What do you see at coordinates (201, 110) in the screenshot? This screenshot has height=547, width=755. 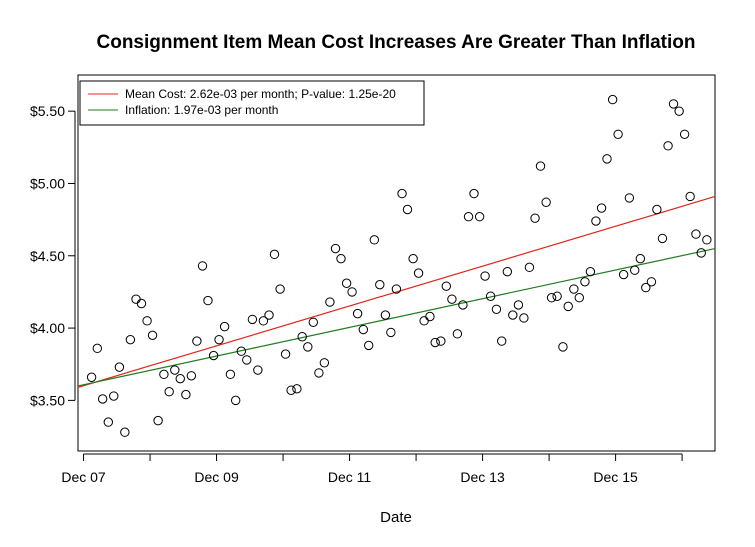 I see `legend-label-inflation: Inflation: 1.97e-03 per month` at bounding box center [201, 110].